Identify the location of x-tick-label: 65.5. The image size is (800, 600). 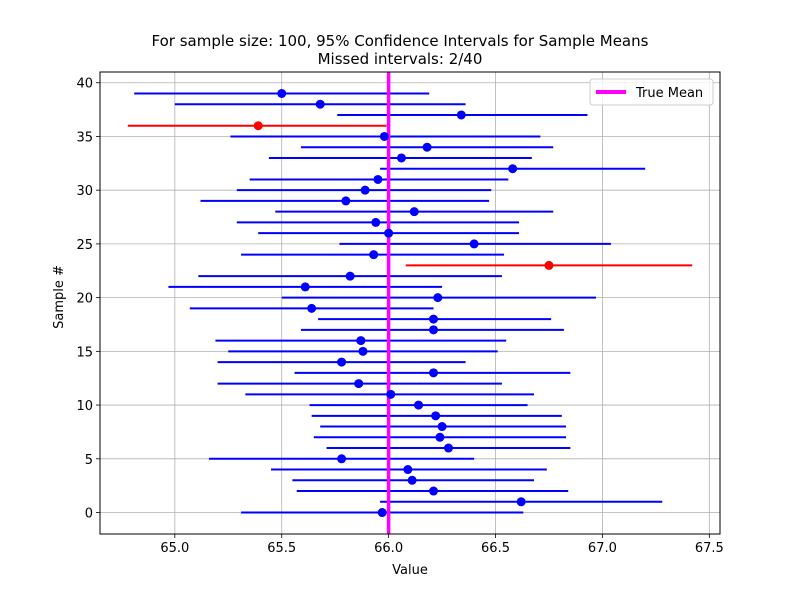
(281, 548).